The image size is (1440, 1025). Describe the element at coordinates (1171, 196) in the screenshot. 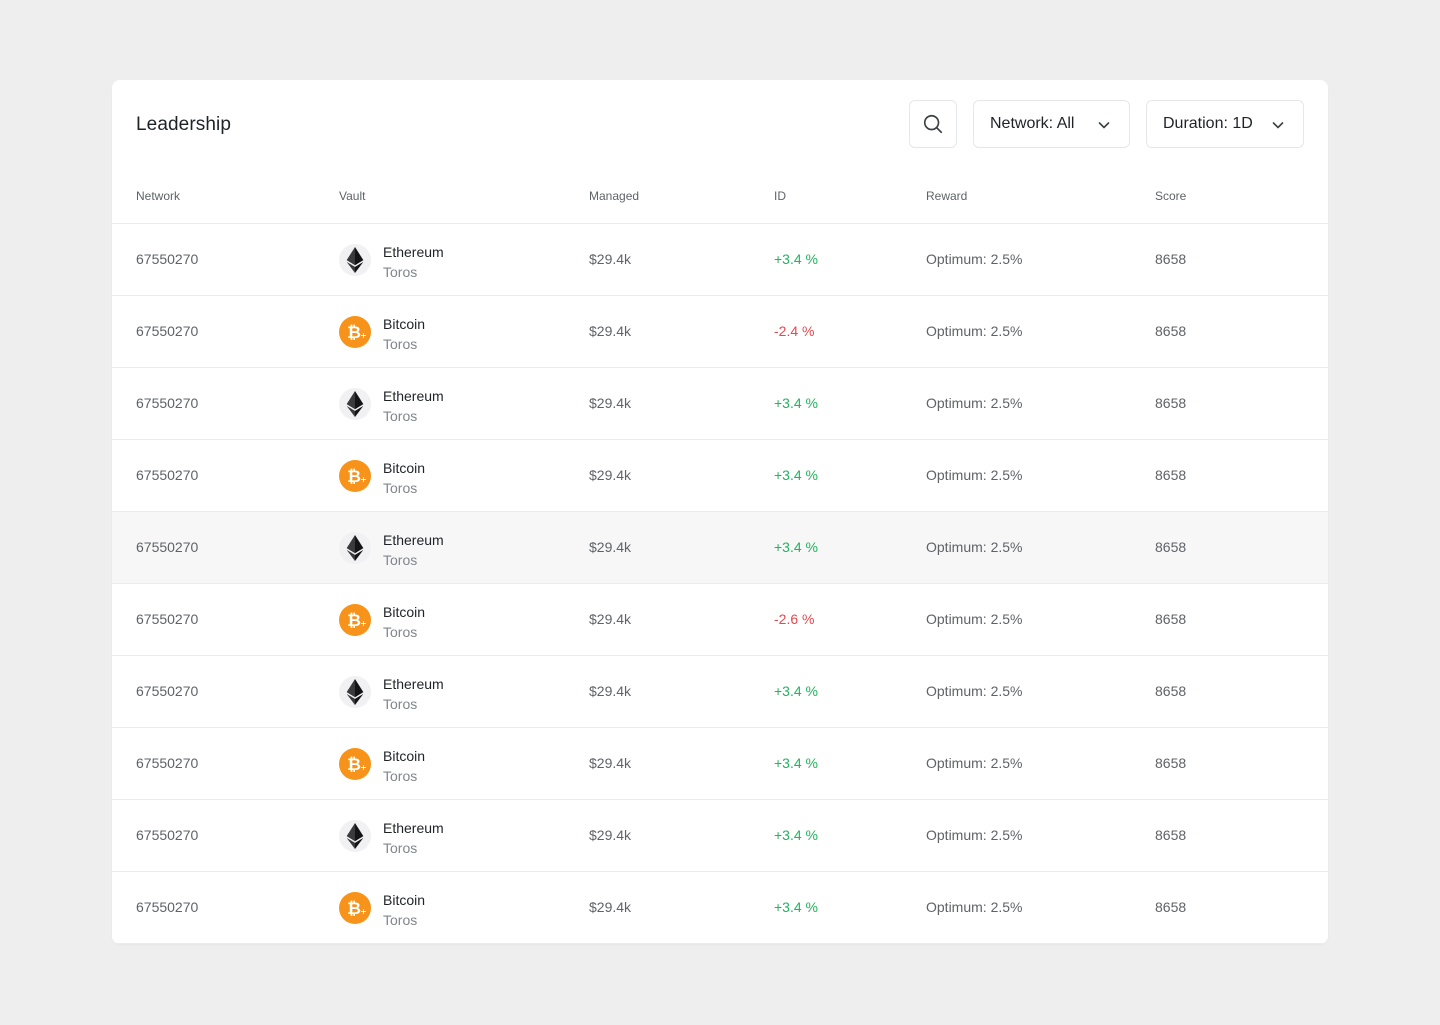

I see `column-header-score: Score` at that location.